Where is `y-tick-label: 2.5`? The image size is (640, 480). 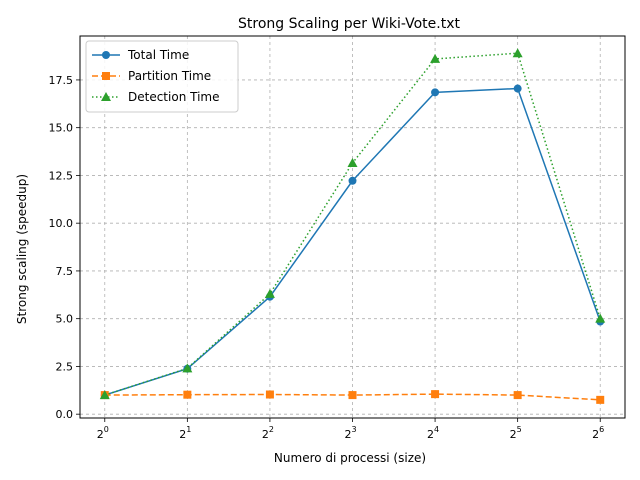 y-tick-label: 2.5 is located at coordinates (65, 366).